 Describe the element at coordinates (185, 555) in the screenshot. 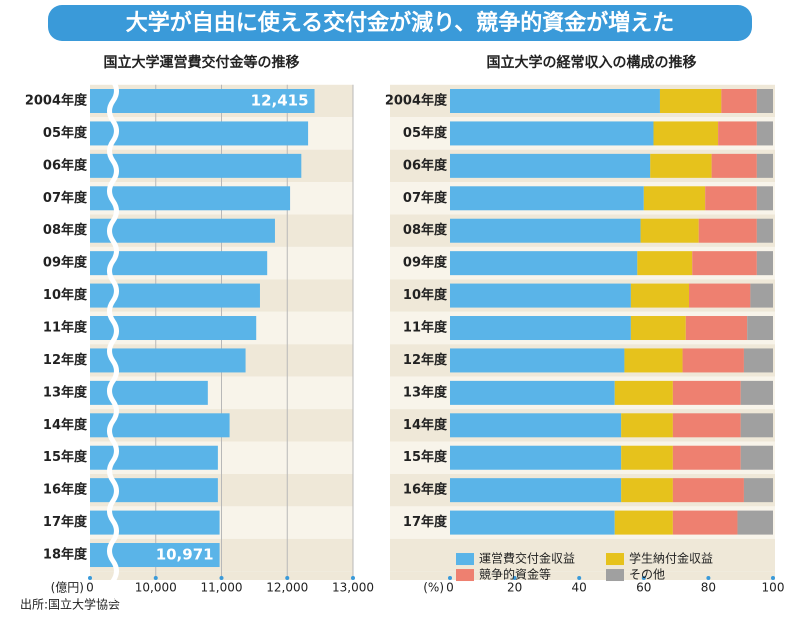

I see `data-label: 10,971` at that location.